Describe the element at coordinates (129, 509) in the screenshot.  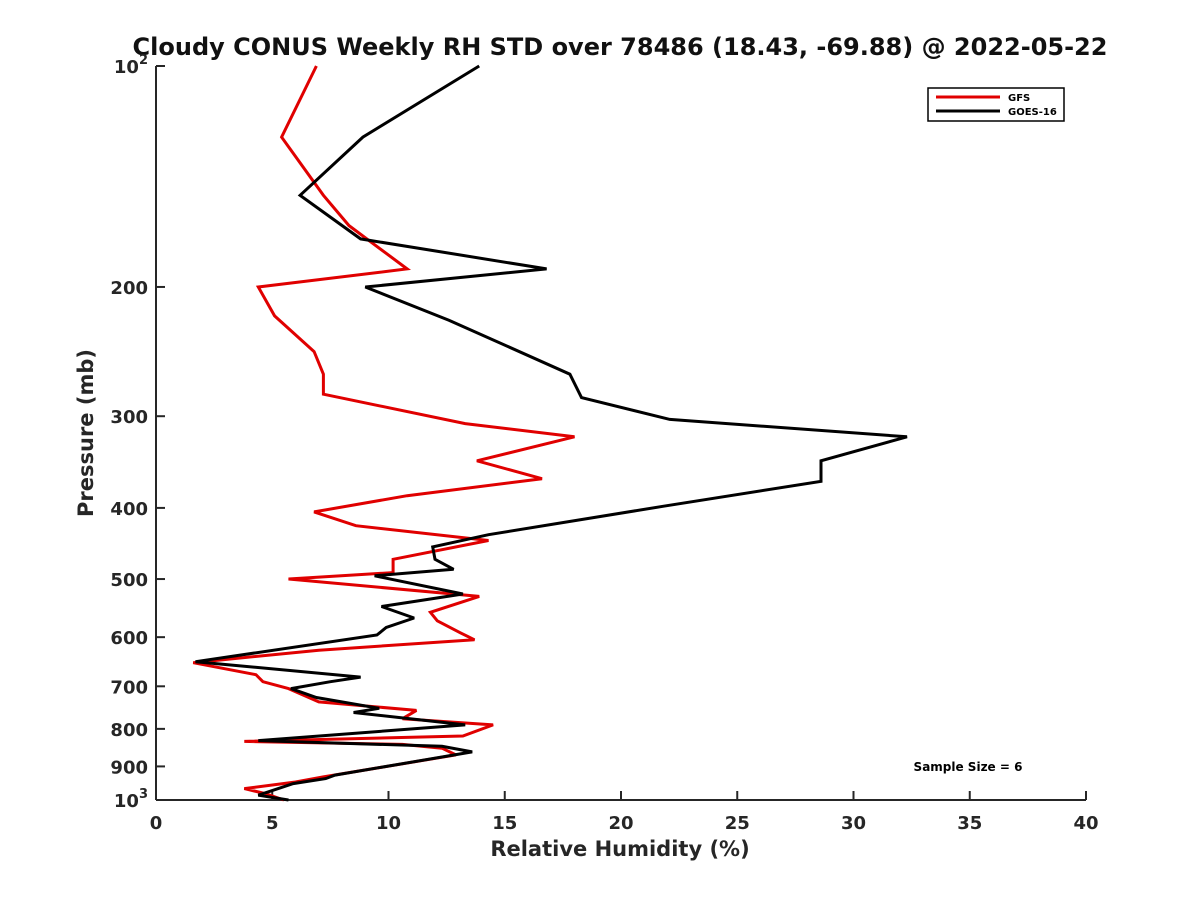
I see `y-tick-label: 400` at that location.